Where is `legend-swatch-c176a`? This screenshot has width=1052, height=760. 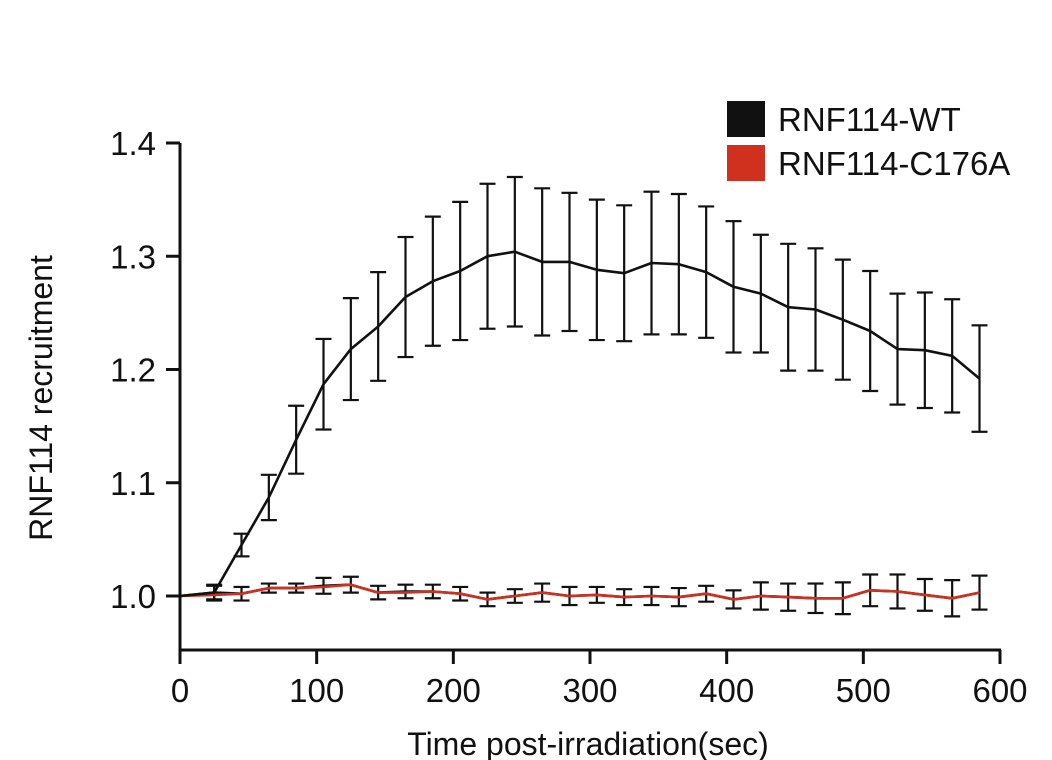 legend-swatch-c176a is located at coordinates (746, 163).